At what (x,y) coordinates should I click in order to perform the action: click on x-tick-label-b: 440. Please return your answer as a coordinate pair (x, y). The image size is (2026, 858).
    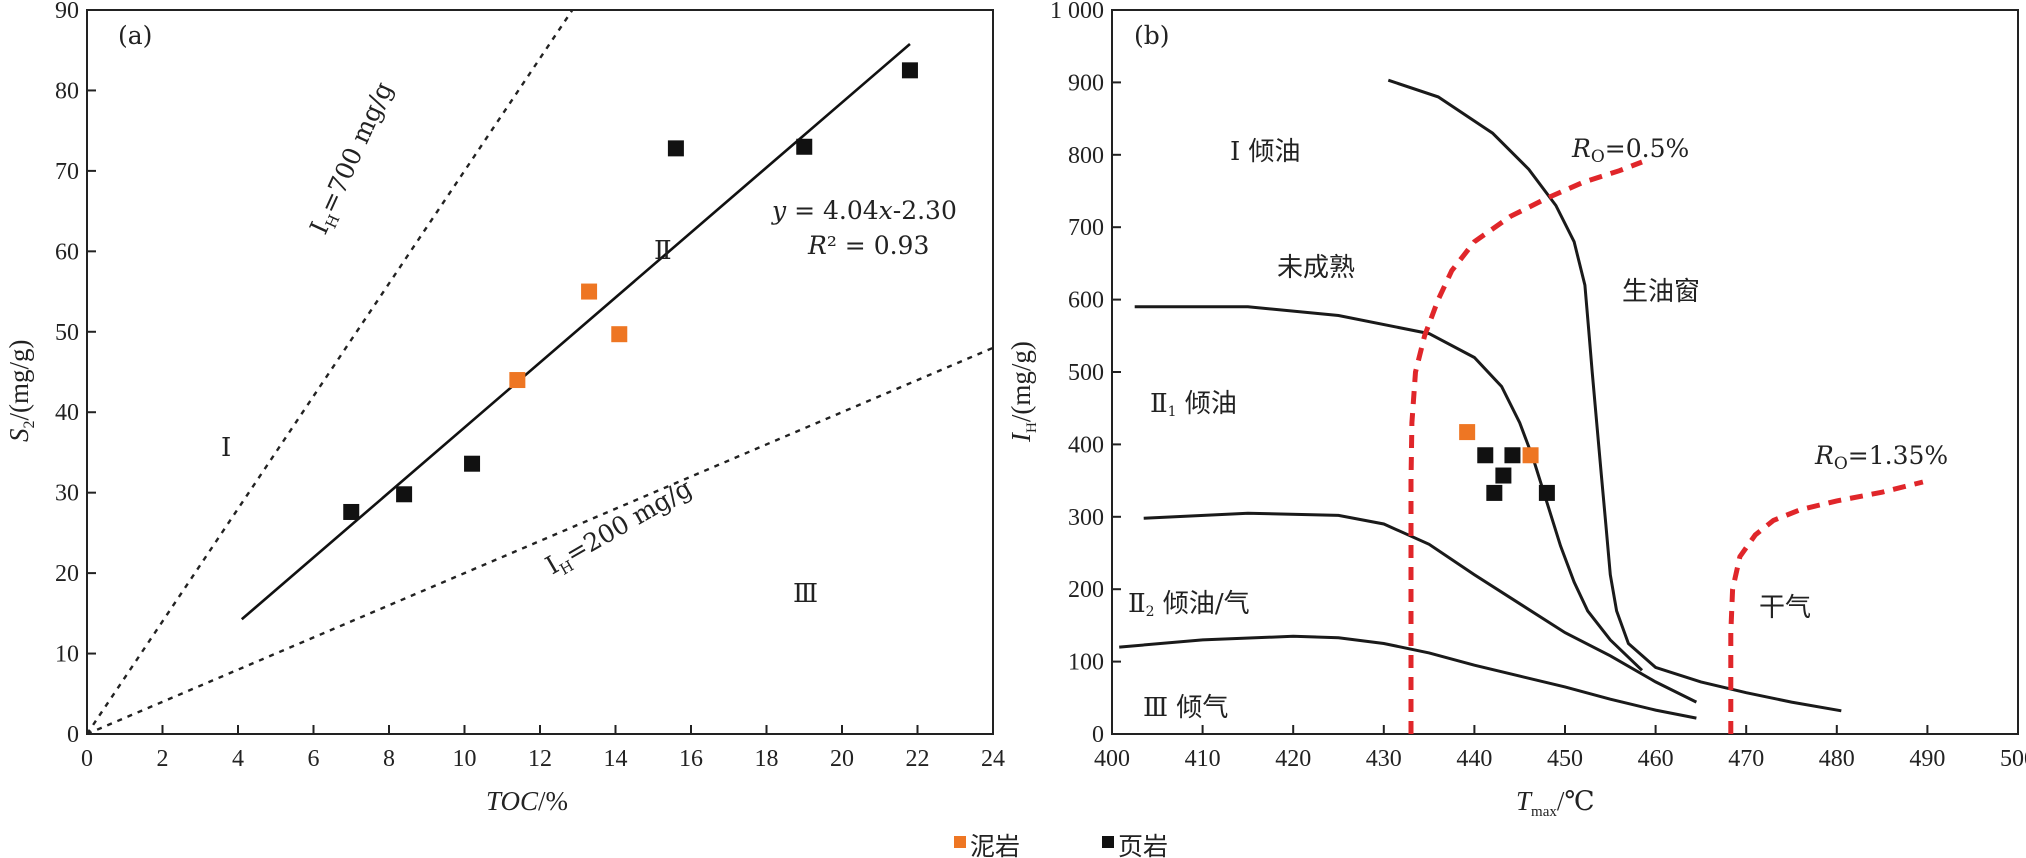
    Looking at the image, I should click on (1474, 759).